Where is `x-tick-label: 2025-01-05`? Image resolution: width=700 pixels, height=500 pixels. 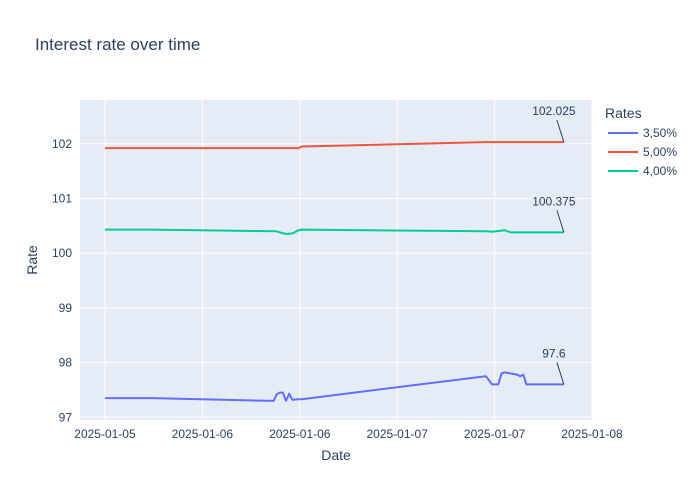
x-tick-label: 2025-01-05 is located at coordinates (105, 434).